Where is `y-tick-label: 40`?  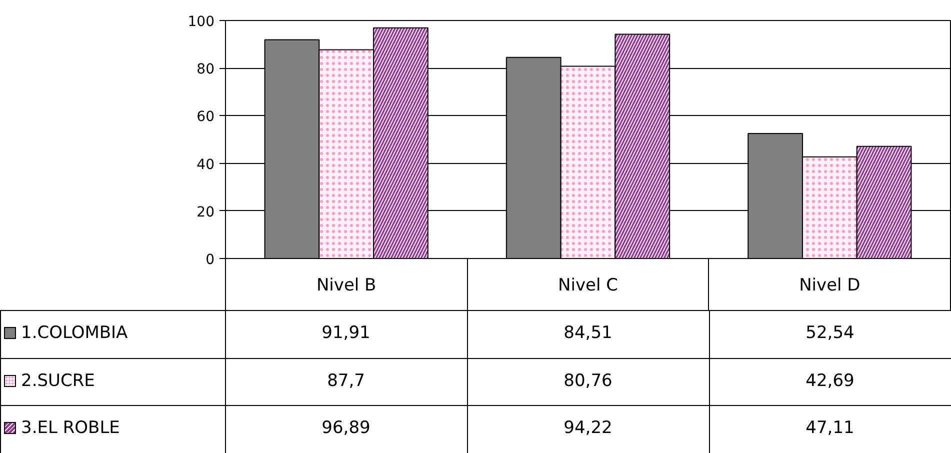 y-tick-label: 40 is located at coordinates (205, 164).